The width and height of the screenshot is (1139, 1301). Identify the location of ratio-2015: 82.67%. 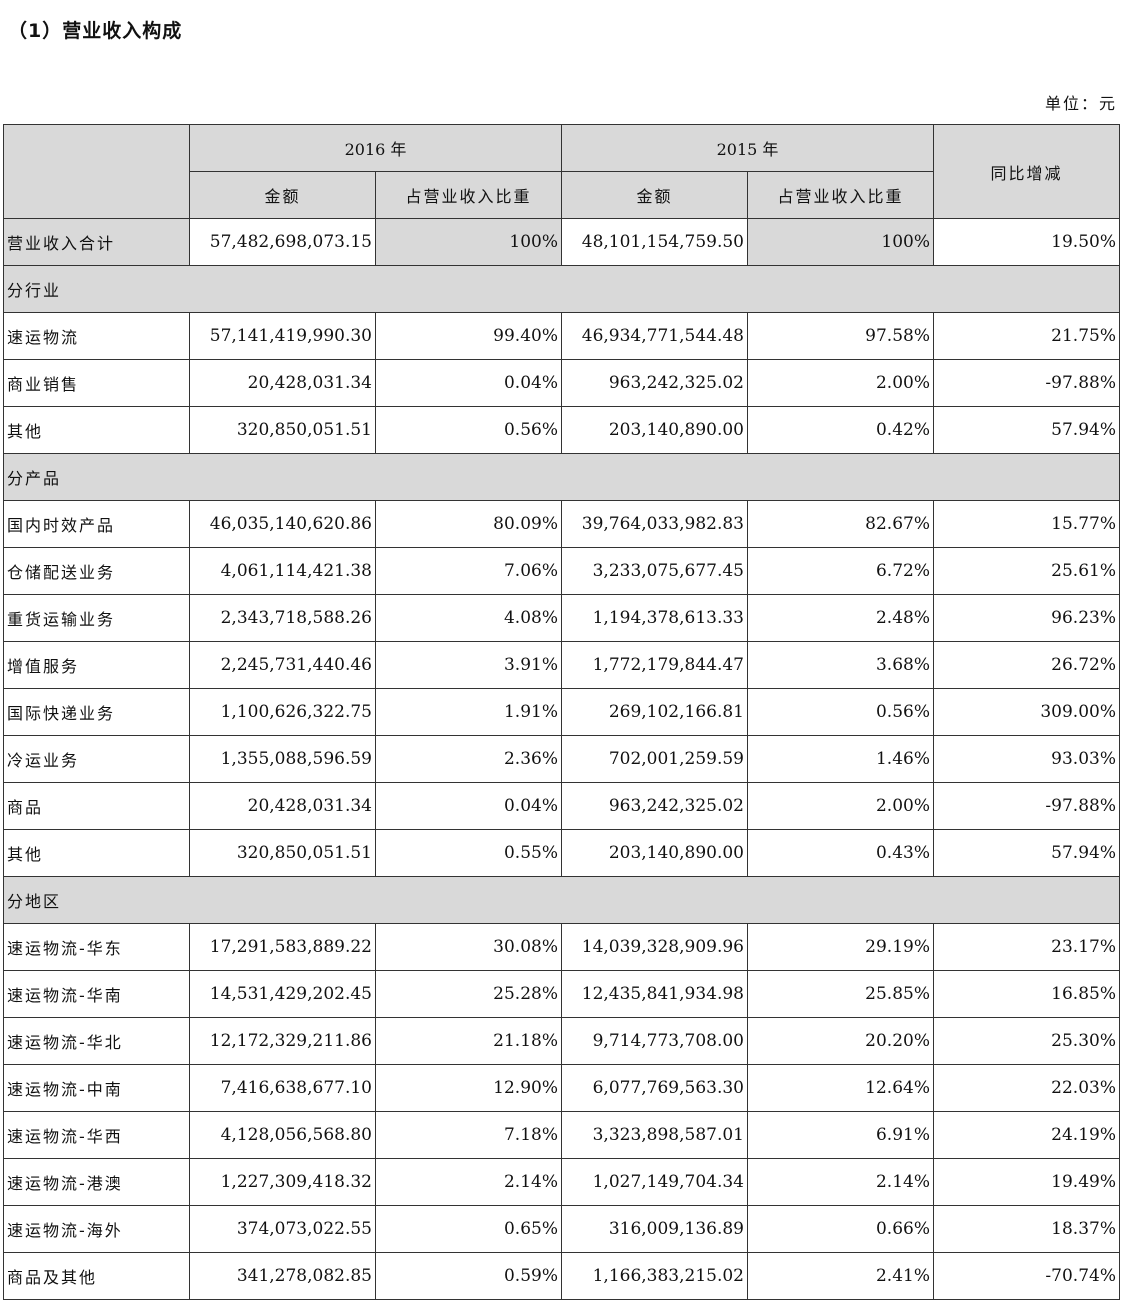
(840, 524).